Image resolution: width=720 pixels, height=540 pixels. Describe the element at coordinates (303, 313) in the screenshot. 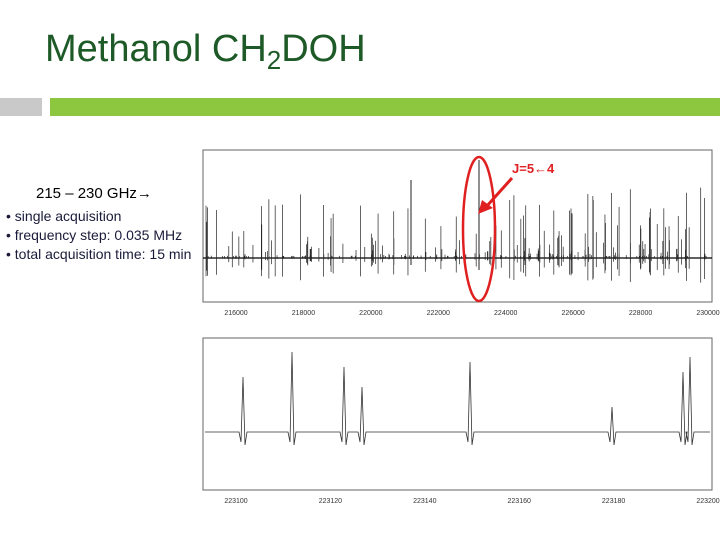

I see `x-tick-label: 218000` at that location.